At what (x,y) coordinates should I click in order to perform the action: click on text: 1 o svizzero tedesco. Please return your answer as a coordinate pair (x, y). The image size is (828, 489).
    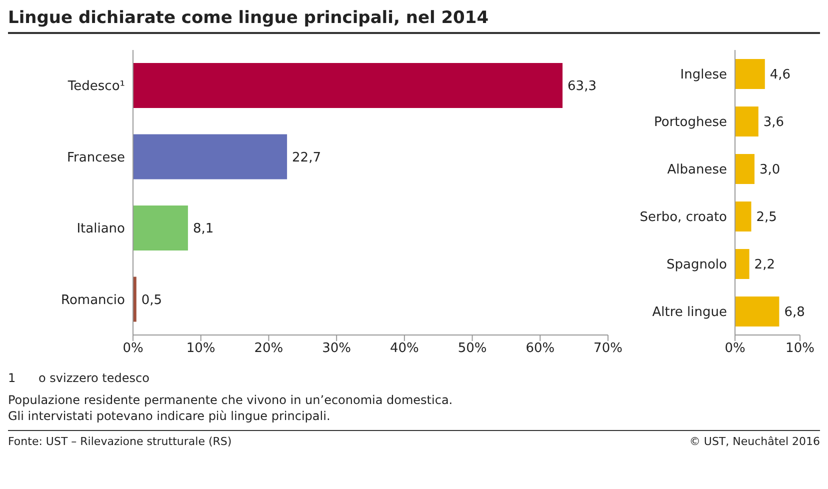
    Looking at the image, I should click on (79, 378).